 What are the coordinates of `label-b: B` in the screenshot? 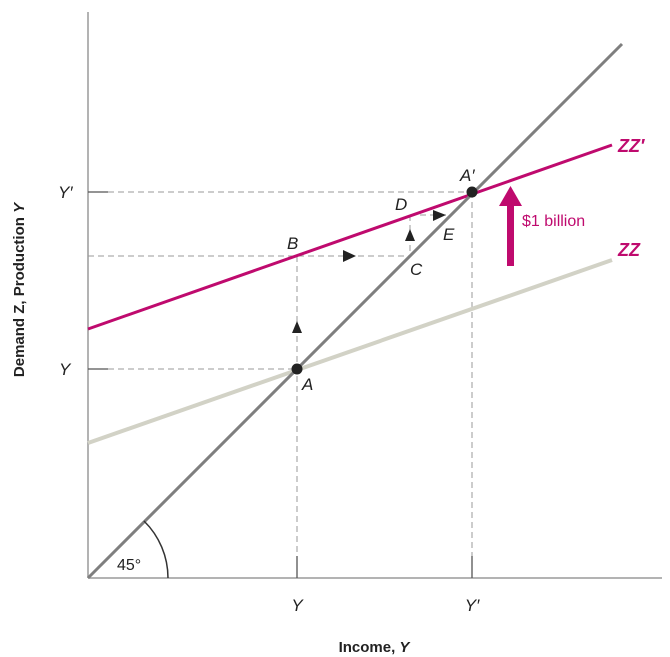 It's located at (292, 243).